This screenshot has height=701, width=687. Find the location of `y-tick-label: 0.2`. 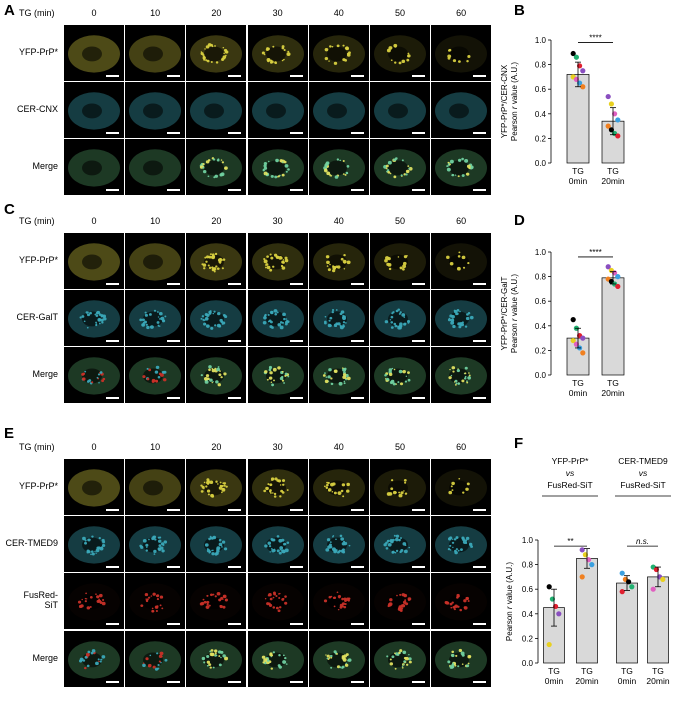

y-tick-label: 0.2 is located at coordinates (541, 138).